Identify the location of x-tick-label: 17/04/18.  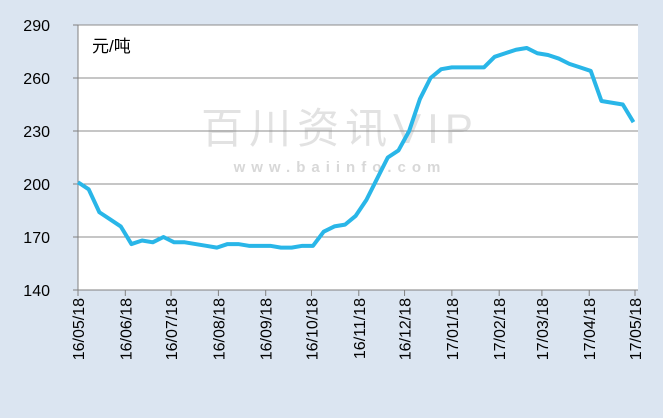
(590, 329).